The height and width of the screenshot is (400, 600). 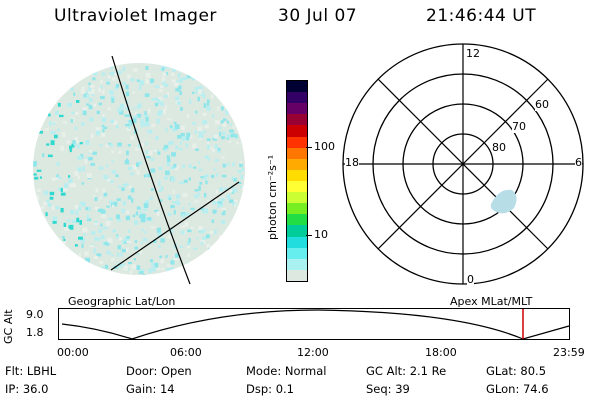 I want to click on mlt-label-6: 6, so click(x=578, y=162).